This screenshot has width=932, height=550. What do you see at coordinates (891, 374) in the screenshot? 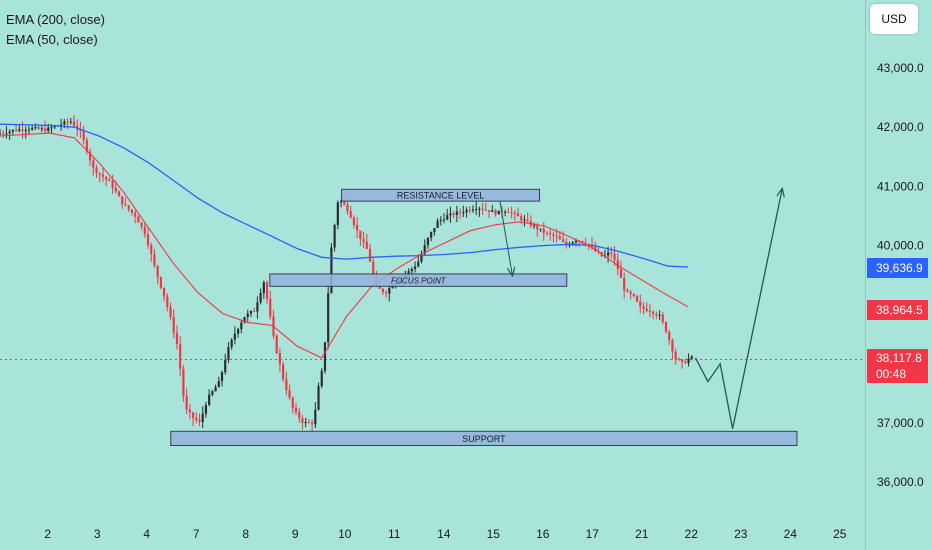
I see `countdown-timer: 00:48` at bounding box center [891, 374].